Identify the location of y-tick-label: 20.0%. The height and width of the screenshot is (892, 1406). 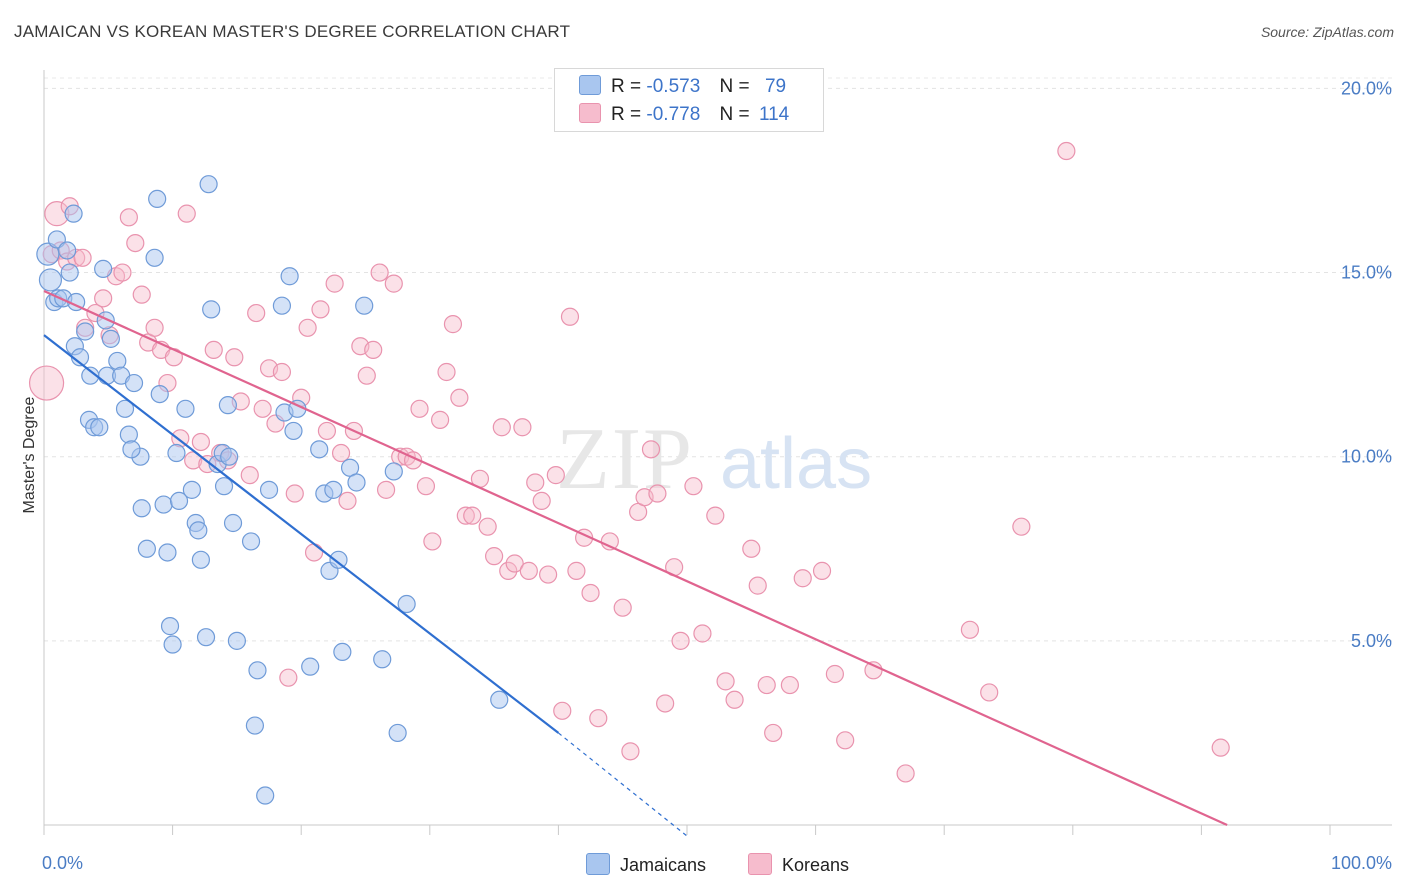
(1366, 88).